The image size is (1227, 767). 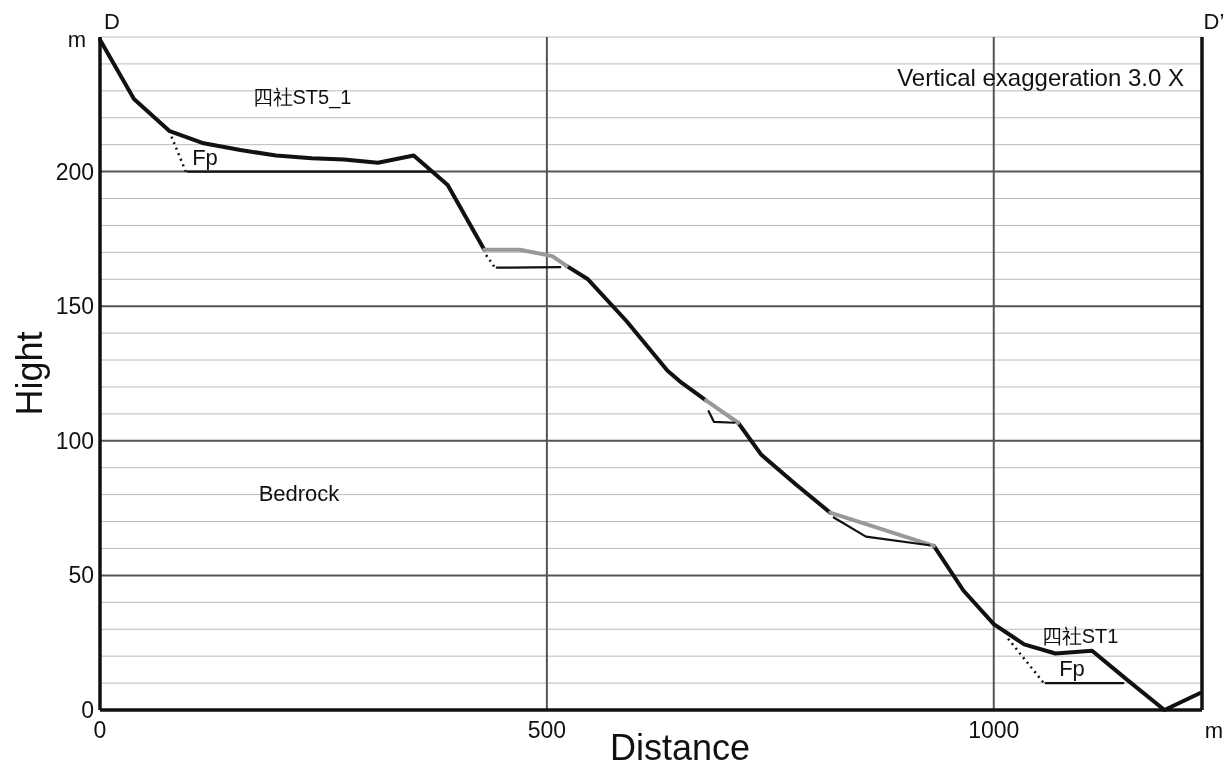 I want to click on y-tick-label: 200, so click(x=74, y=171).